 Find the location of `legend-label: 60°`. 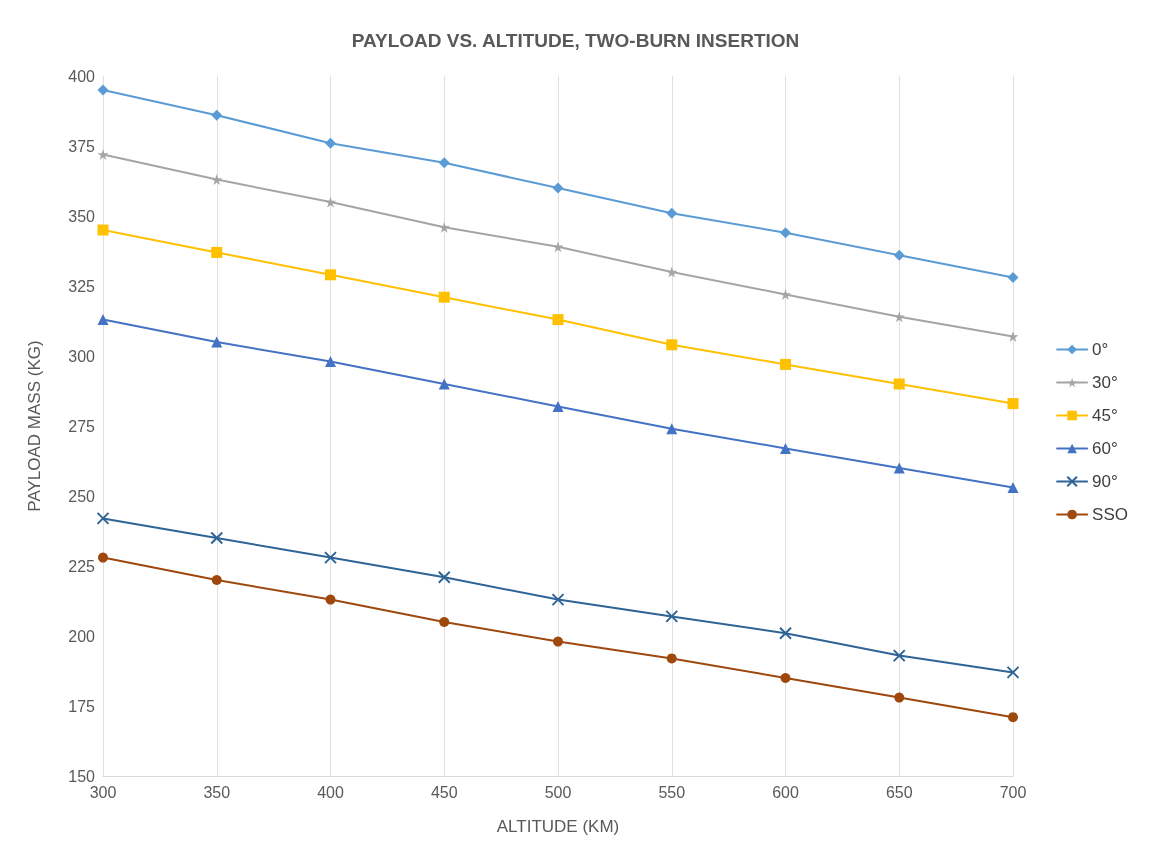

legend-label: 60° is located at coordinates (1105, 448).